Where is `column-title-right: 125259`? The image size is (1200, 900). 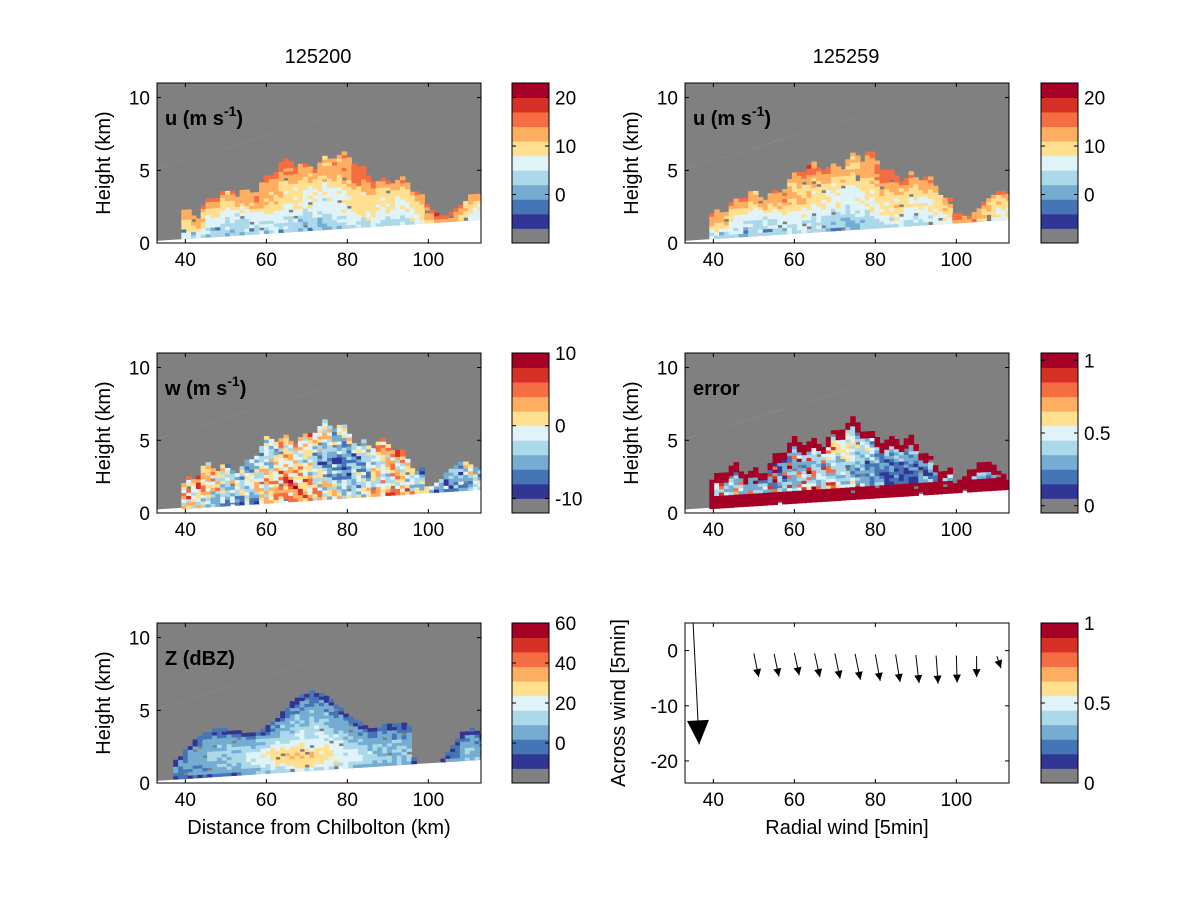 column-title-right: 125259 is located at coordinates (846, 57).